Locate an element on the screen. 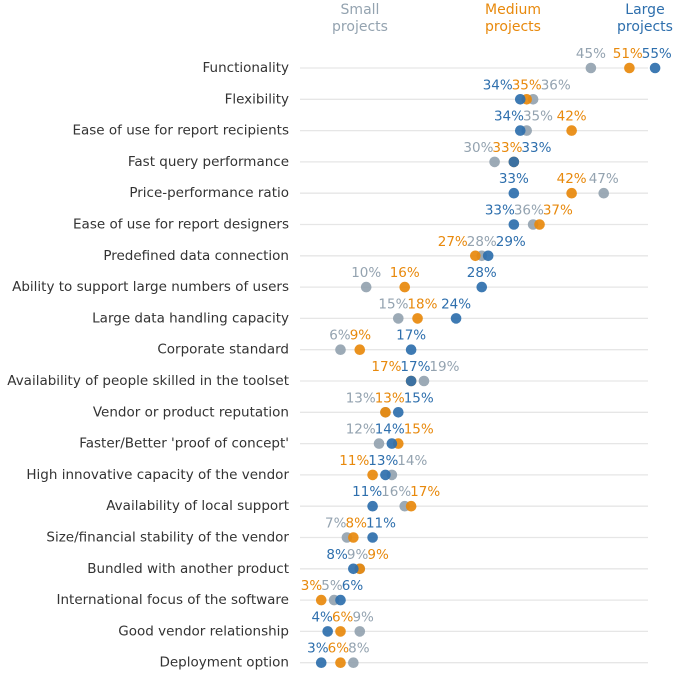 The height and width of the screenshot is (673, 676). legend-small: Small projects is located at coordinates (360, 18).